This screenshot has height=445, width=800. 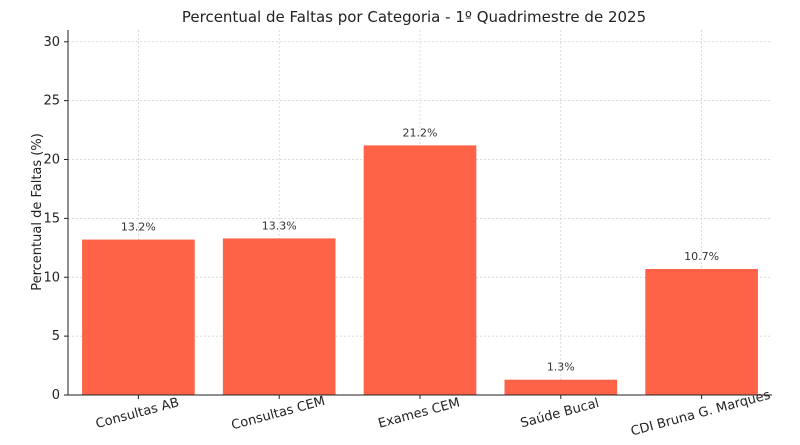 I want to click on bar-value-label: 13.2%, so click(x=138, y=227).